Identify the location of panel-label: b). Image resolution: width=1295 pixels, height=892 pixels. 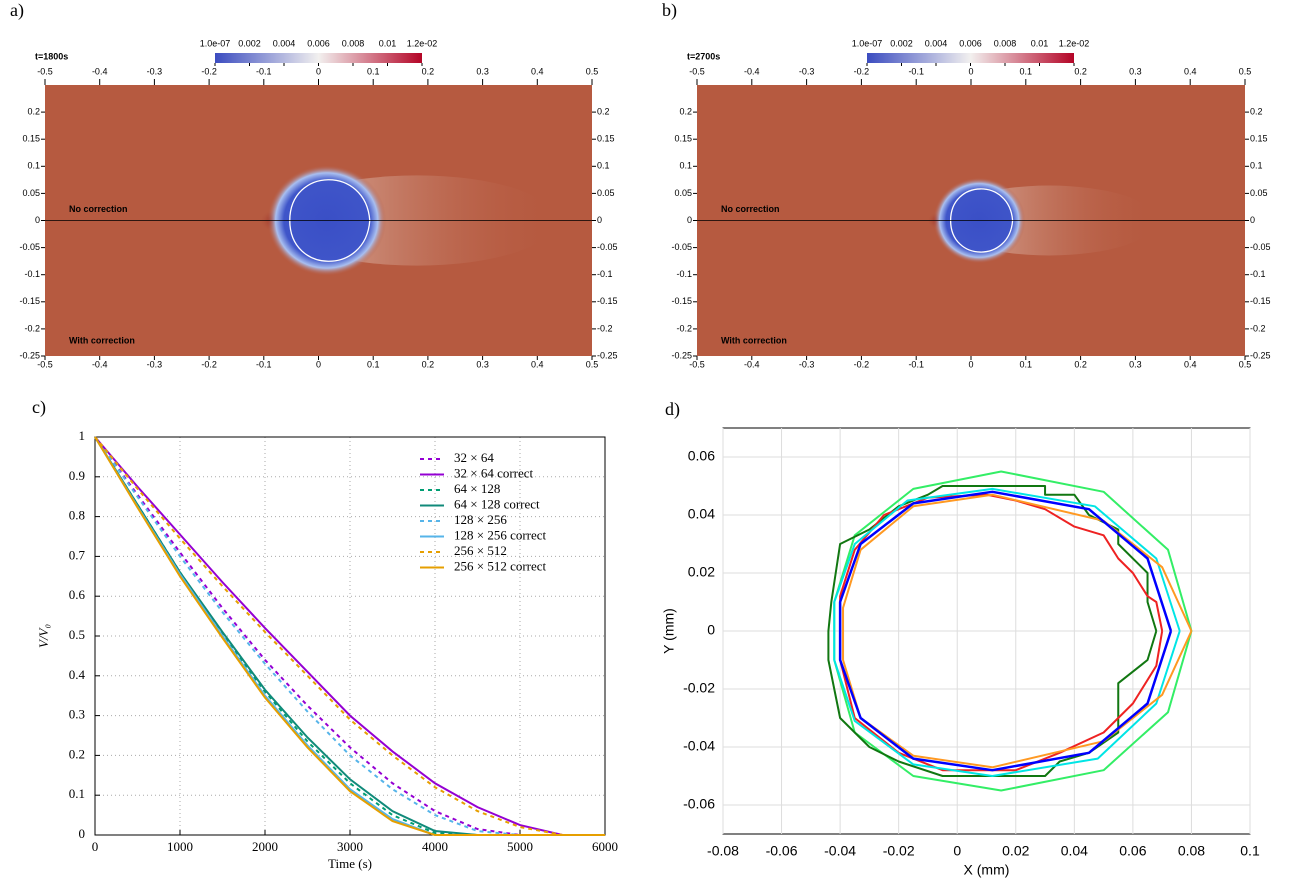
(669, 10).